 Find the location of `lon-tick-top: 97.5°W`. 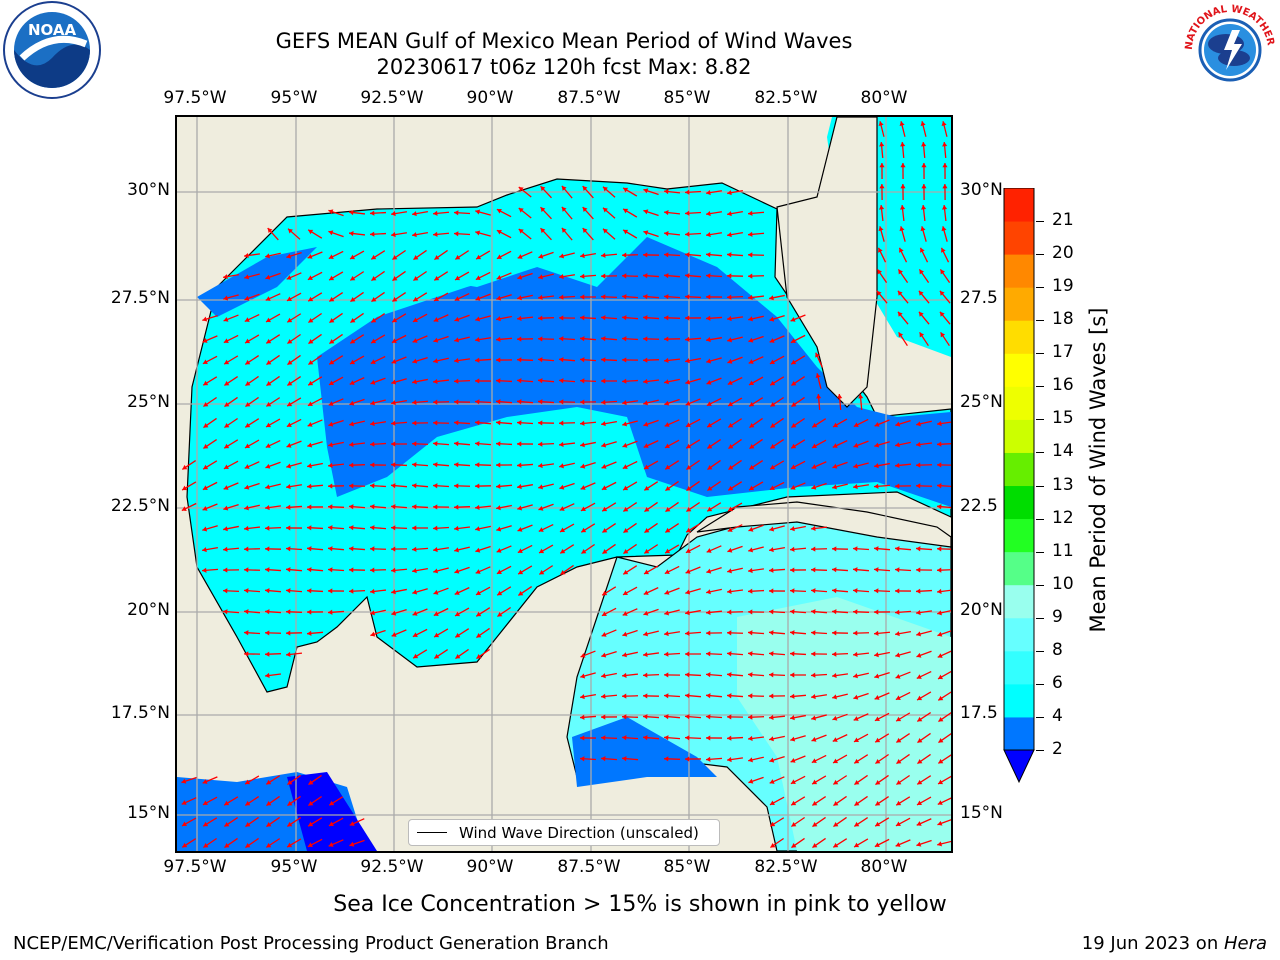

lon-tick-top: 97.5°W is located at coordinates (195, 98).